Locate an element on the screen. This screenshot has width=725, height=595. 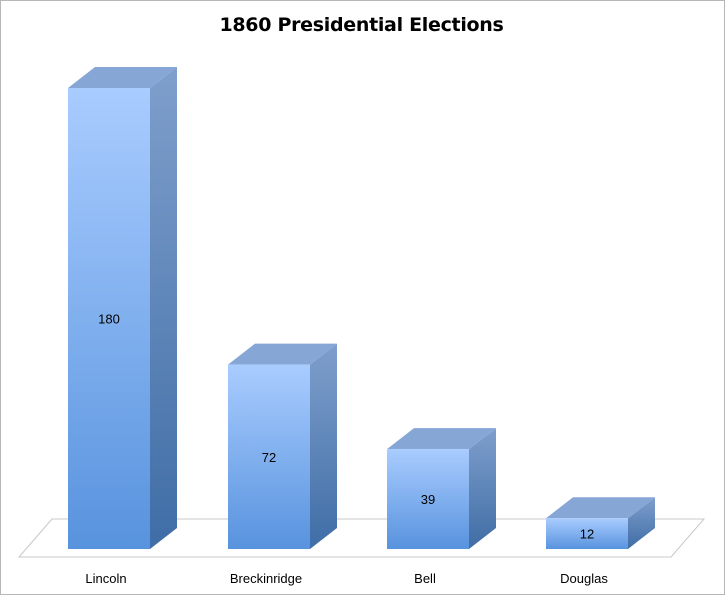
data-label: 12 is located at coordinates (587, 534).